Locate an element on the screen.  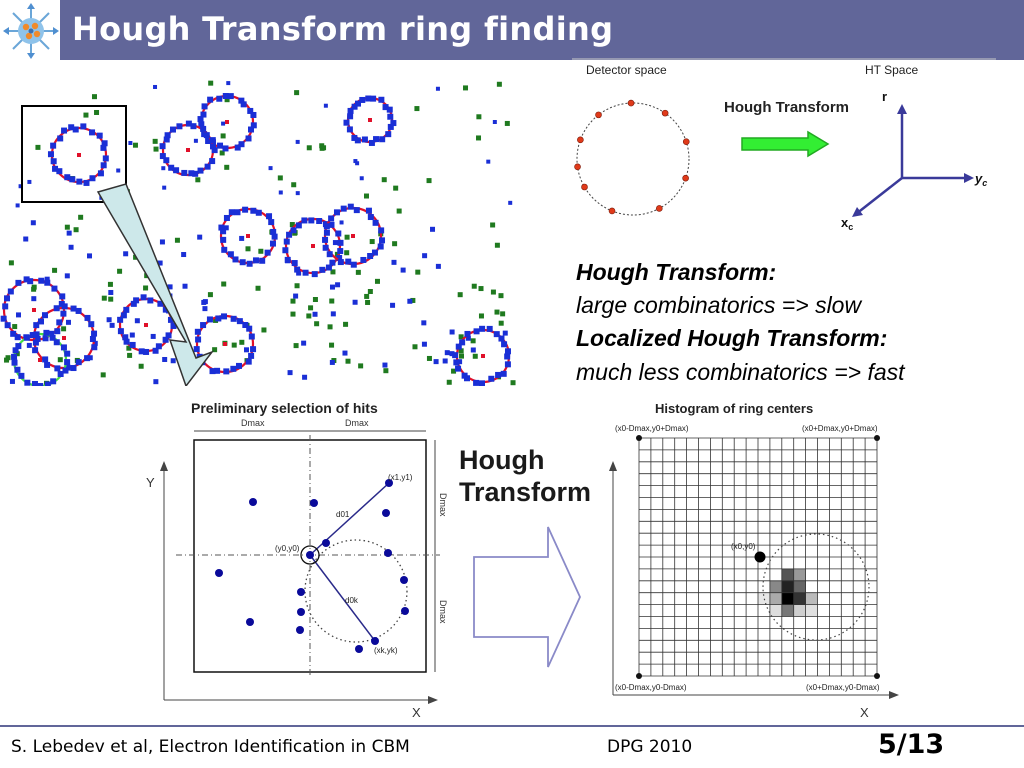
detector-space-label: Detector space is located at coordinates (626, 70).